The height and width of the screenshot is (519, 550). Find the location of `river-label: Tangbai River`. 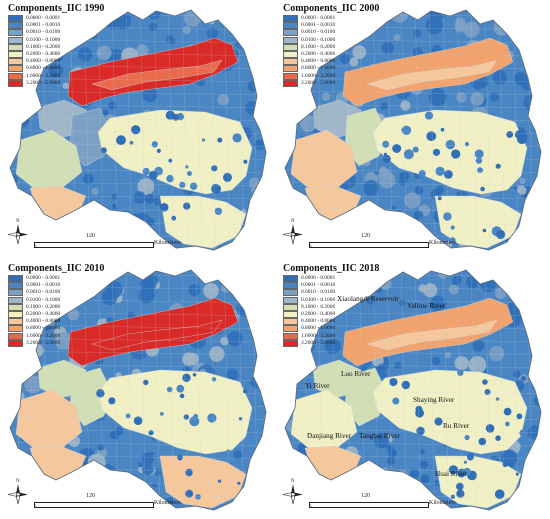

river-label: Tangbai River is located at coordinates (379, 436).